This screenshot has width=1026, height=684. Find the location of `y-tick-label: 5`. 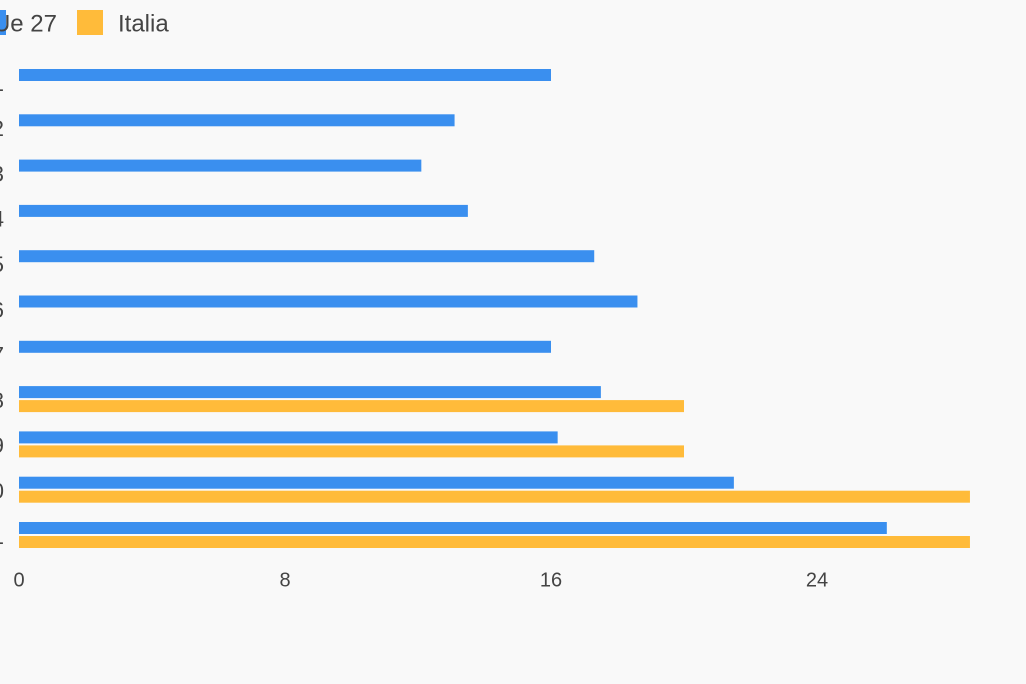

y-tick-label: 5 is located at coordinates (2, 264).